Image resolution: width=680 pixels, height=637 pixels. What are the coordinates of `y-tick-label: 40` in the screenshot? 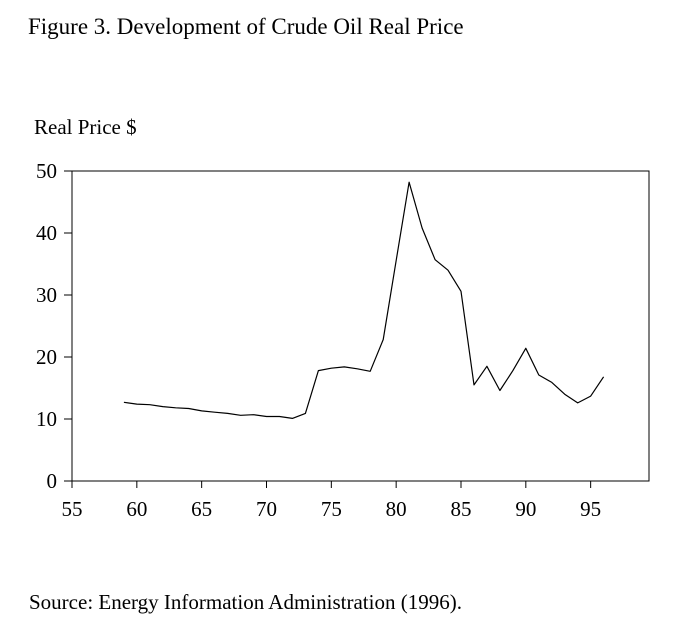 It's located at (46, 233).